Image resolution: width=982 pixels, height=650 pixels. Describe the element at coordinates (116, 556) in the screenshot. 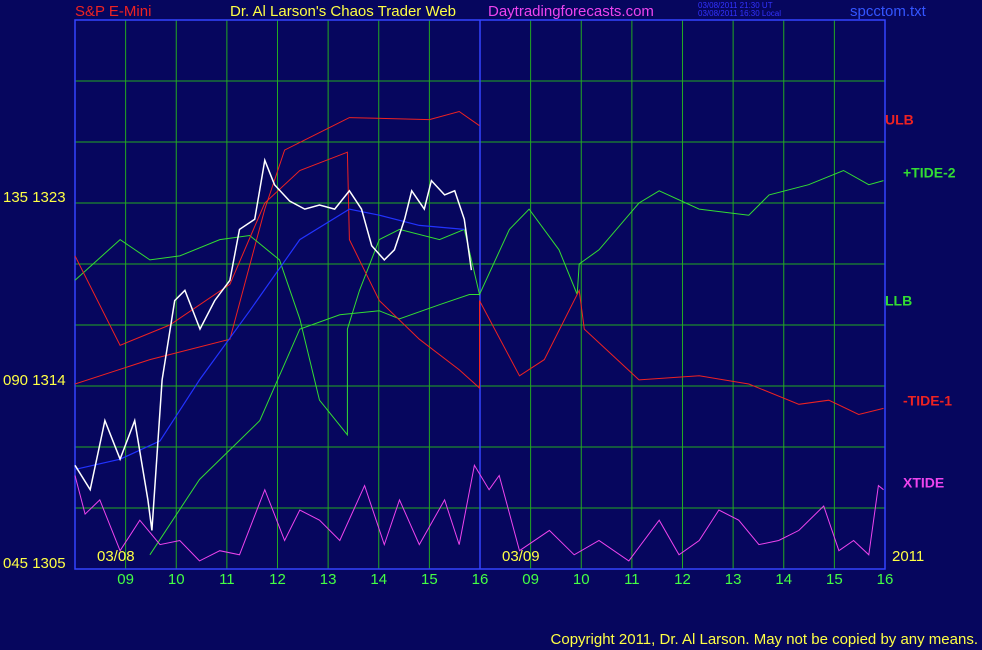

I see `date-label: 03/08` at that location.